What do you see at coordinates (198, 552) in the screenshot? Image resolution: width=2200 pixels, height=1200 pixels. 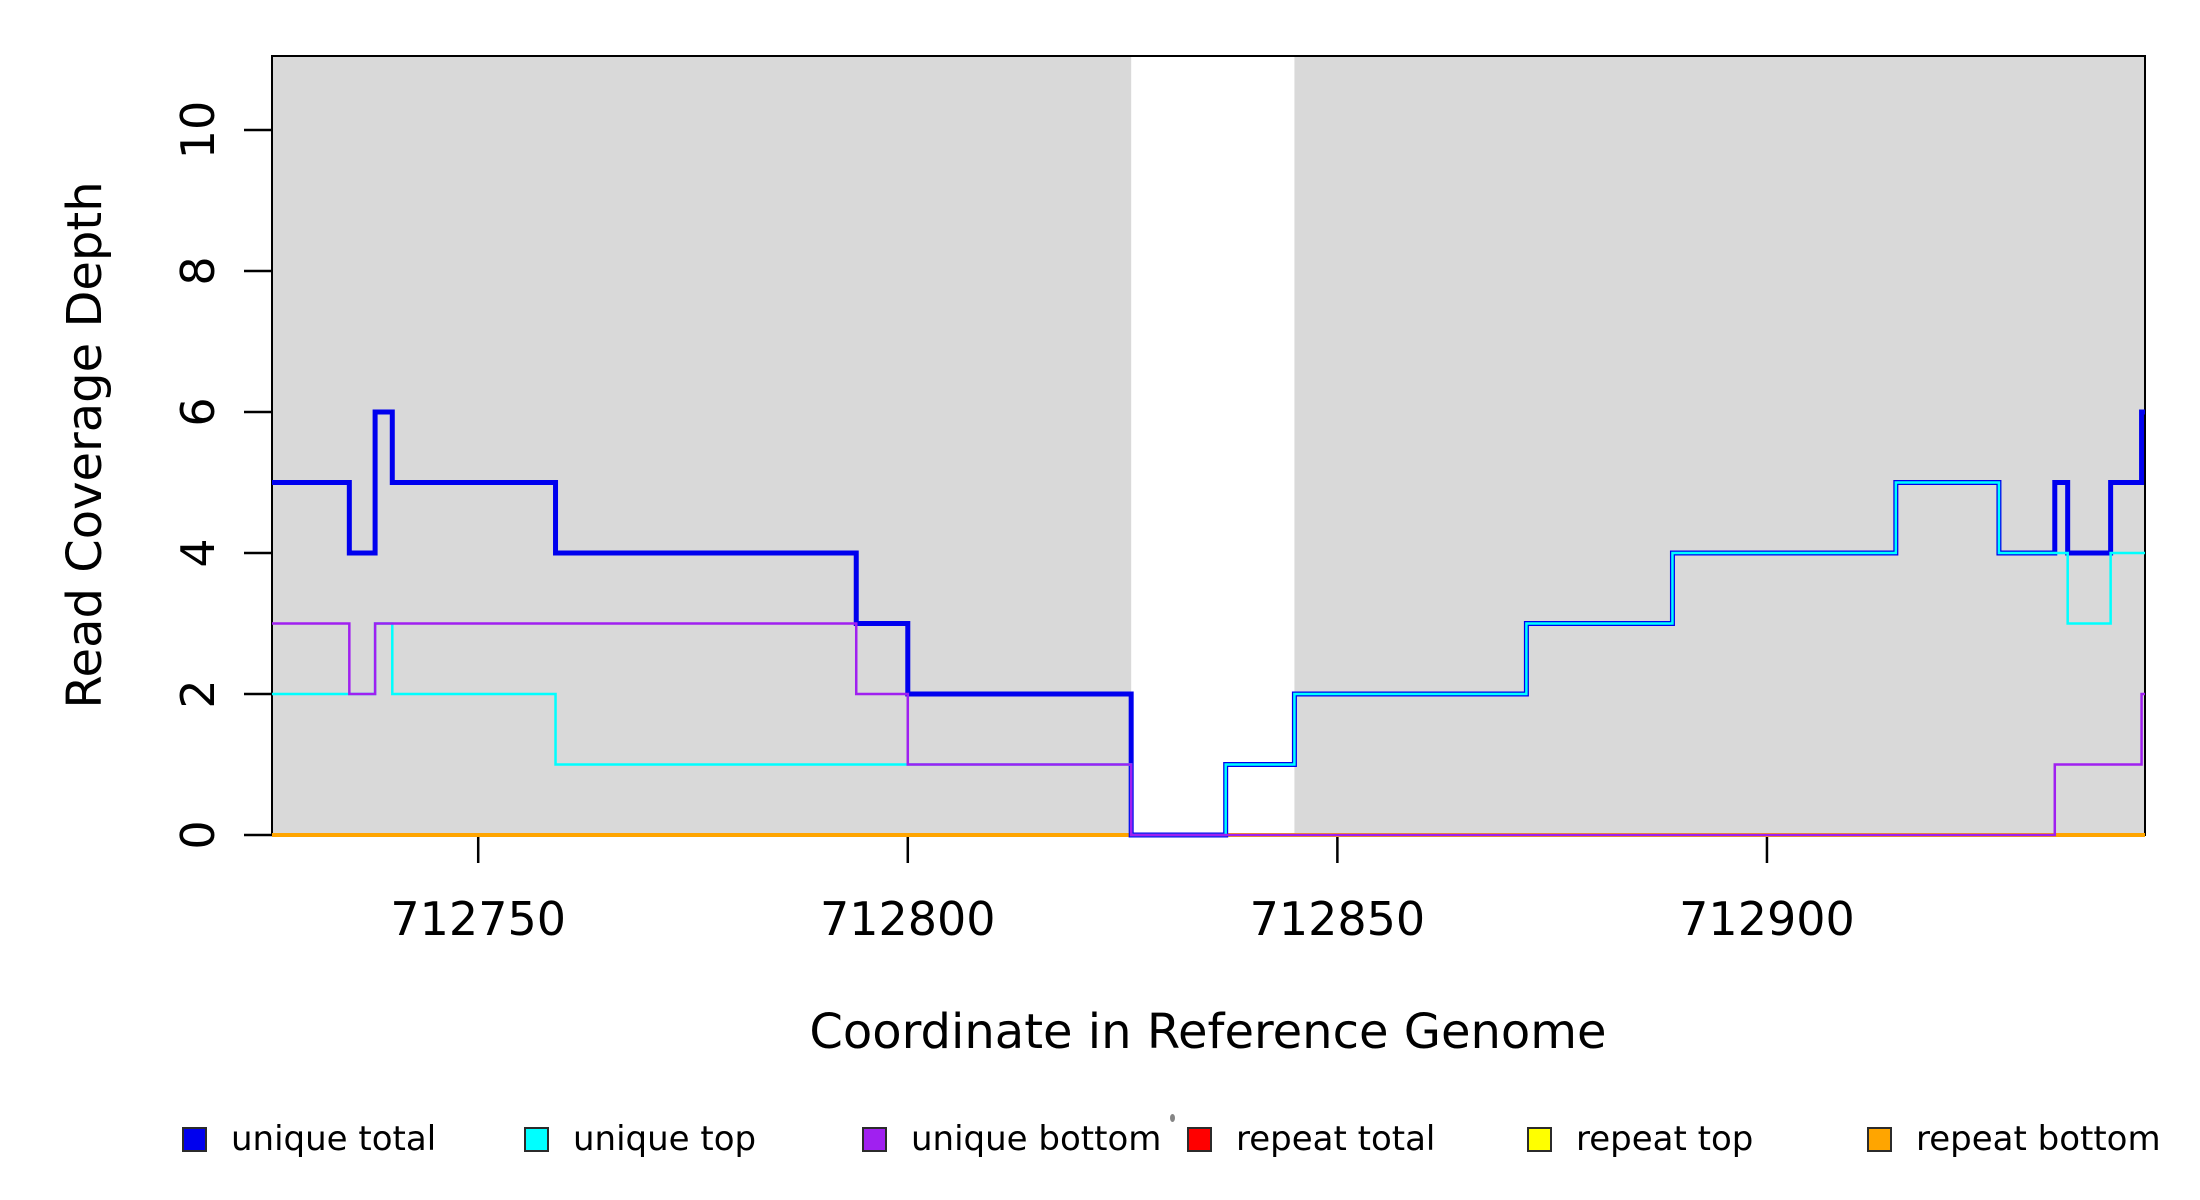 I see `y-tick-label: 4` at bounding box center [198, 552].